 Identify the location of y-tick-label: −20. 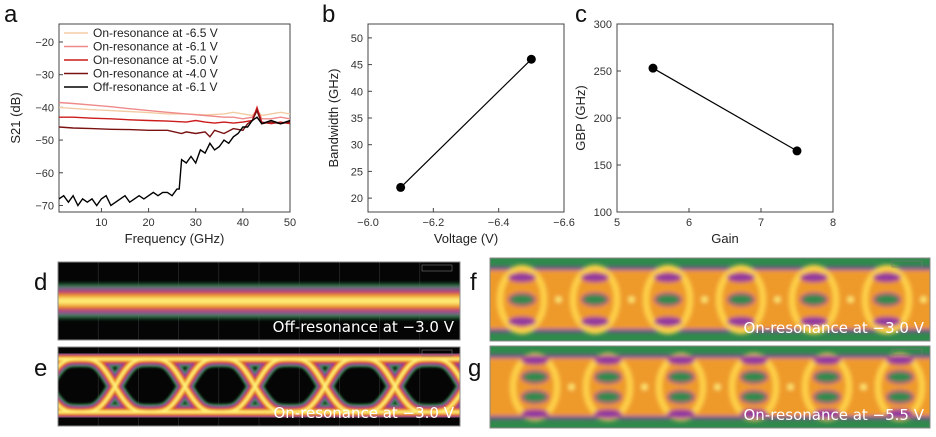
(44, 43).